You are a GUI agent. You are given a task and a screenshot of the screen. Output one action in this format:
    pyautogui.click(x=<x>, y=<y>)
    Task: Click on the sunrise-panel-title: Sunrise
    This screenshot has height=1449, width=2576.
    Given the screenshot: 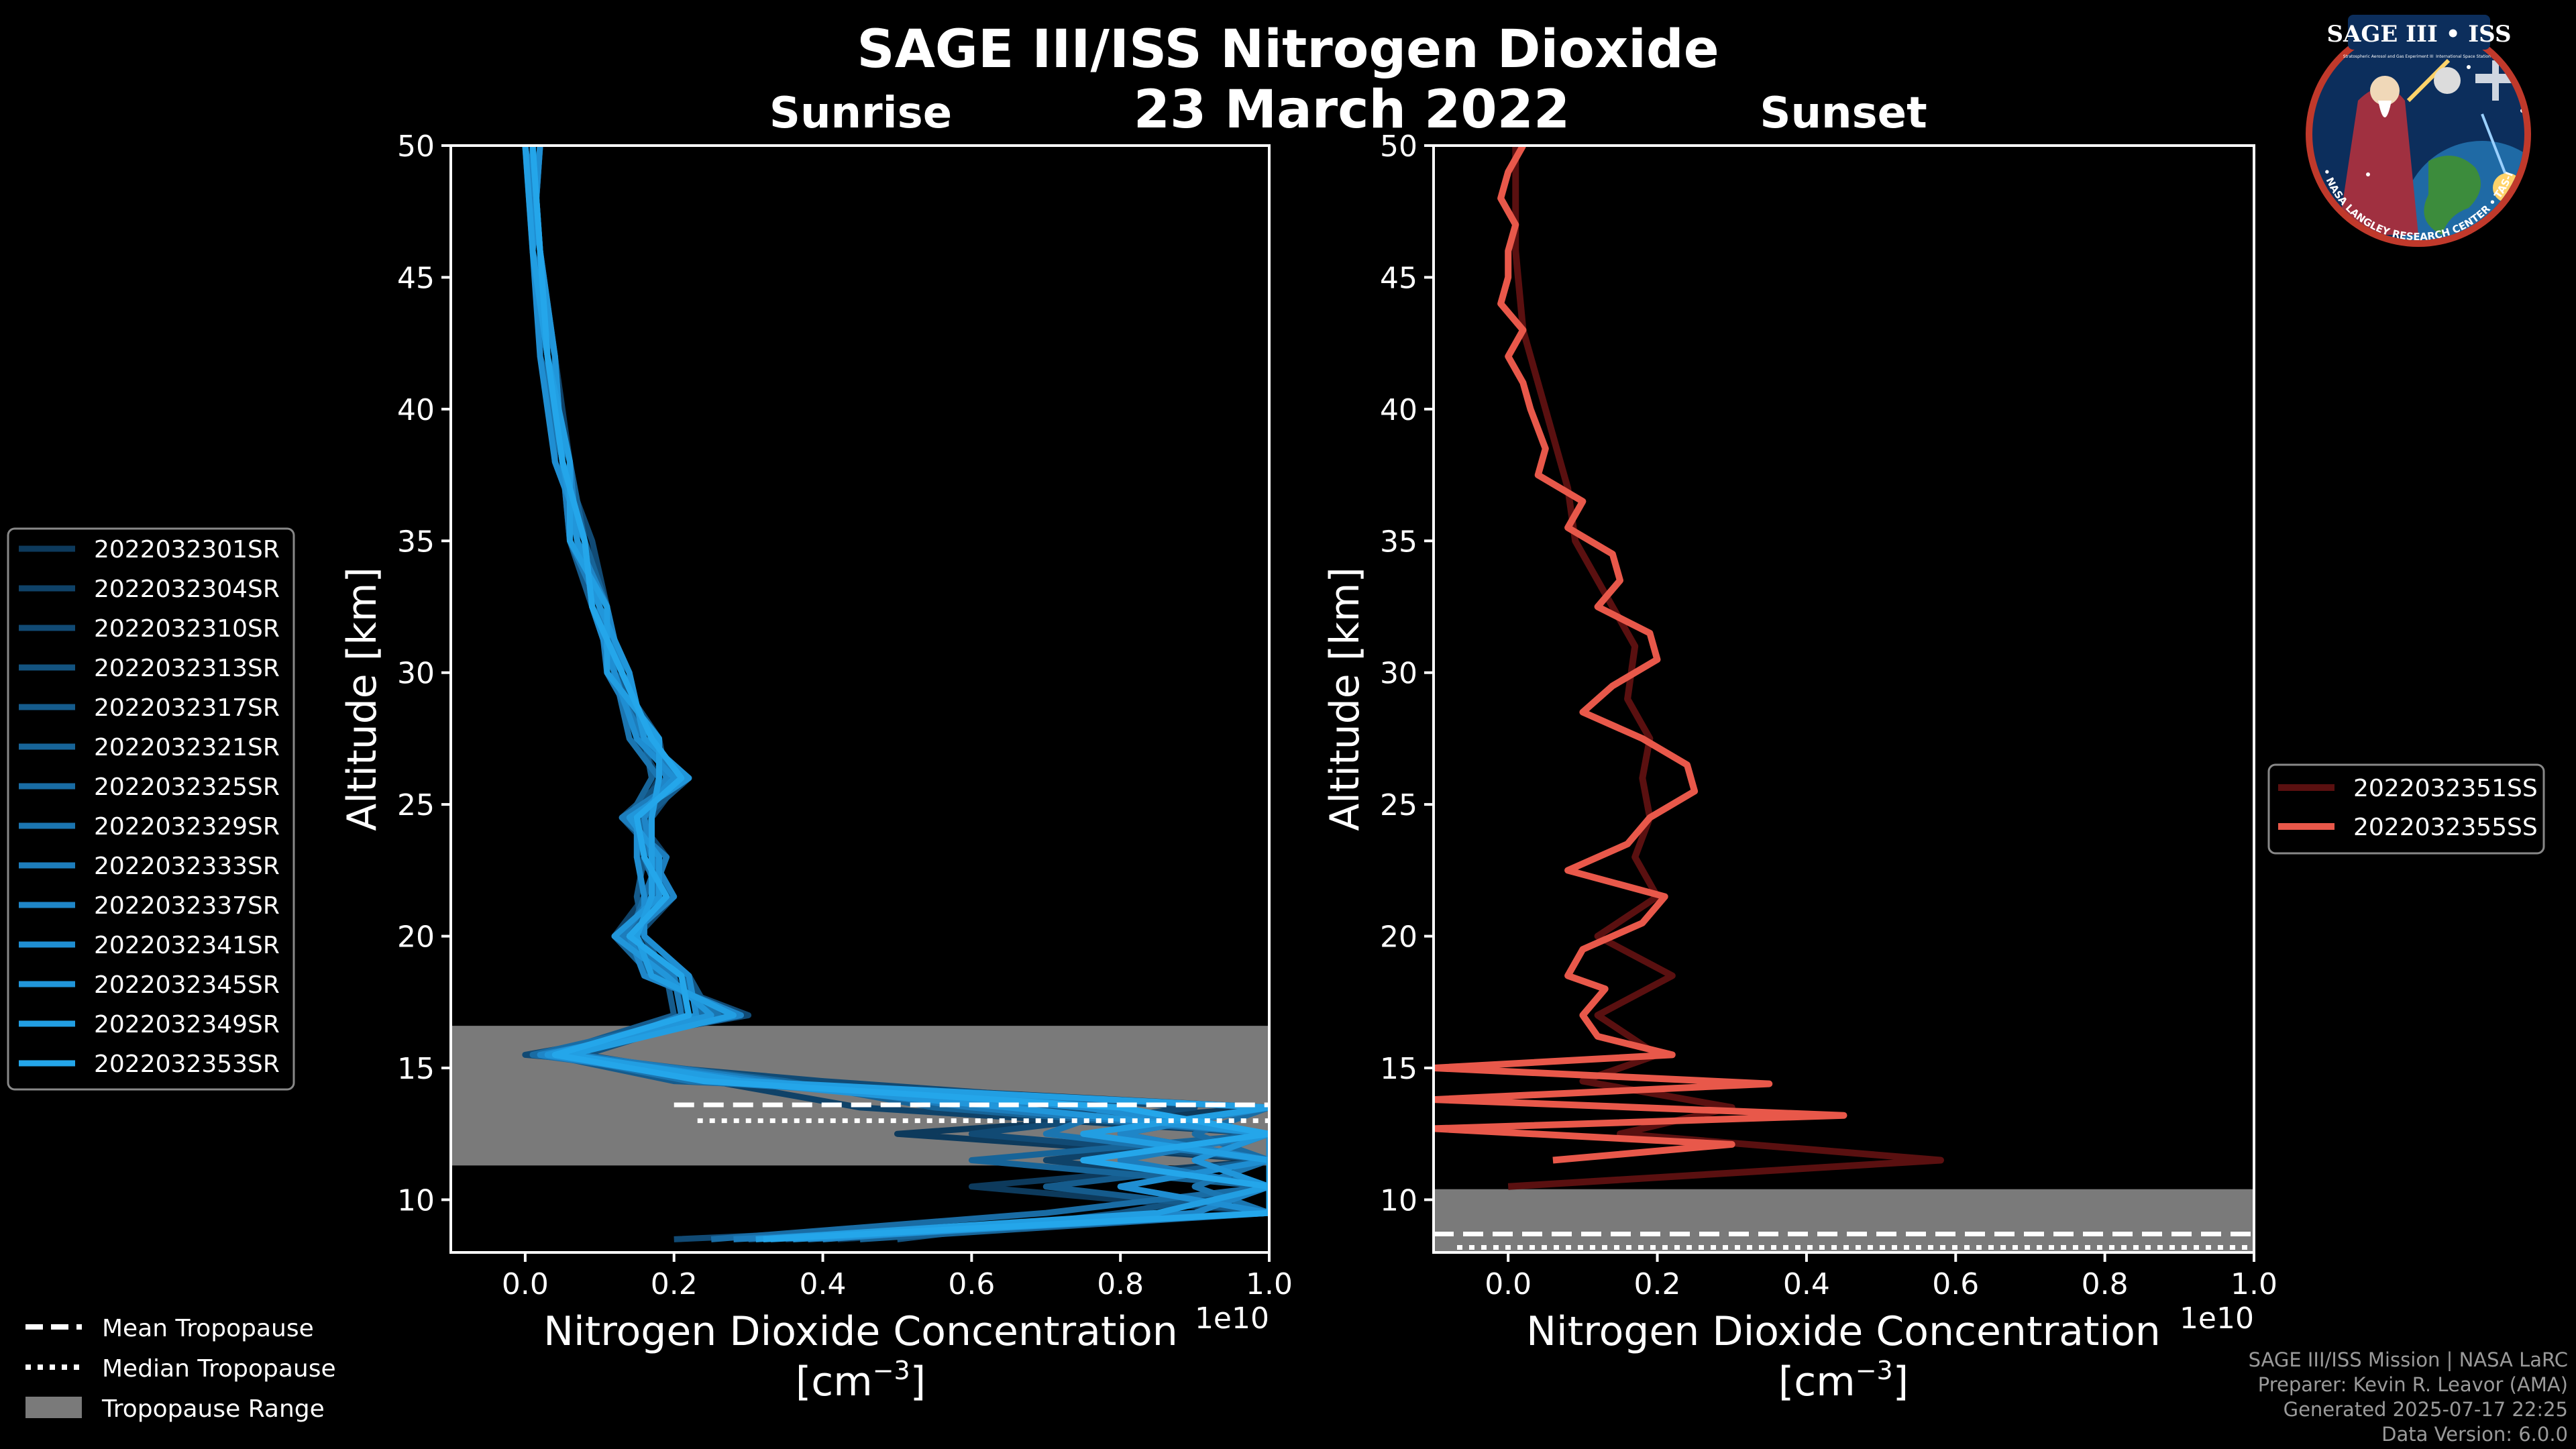 What is the action you would take?
    pyautogui.click(x=860, y=113)
    